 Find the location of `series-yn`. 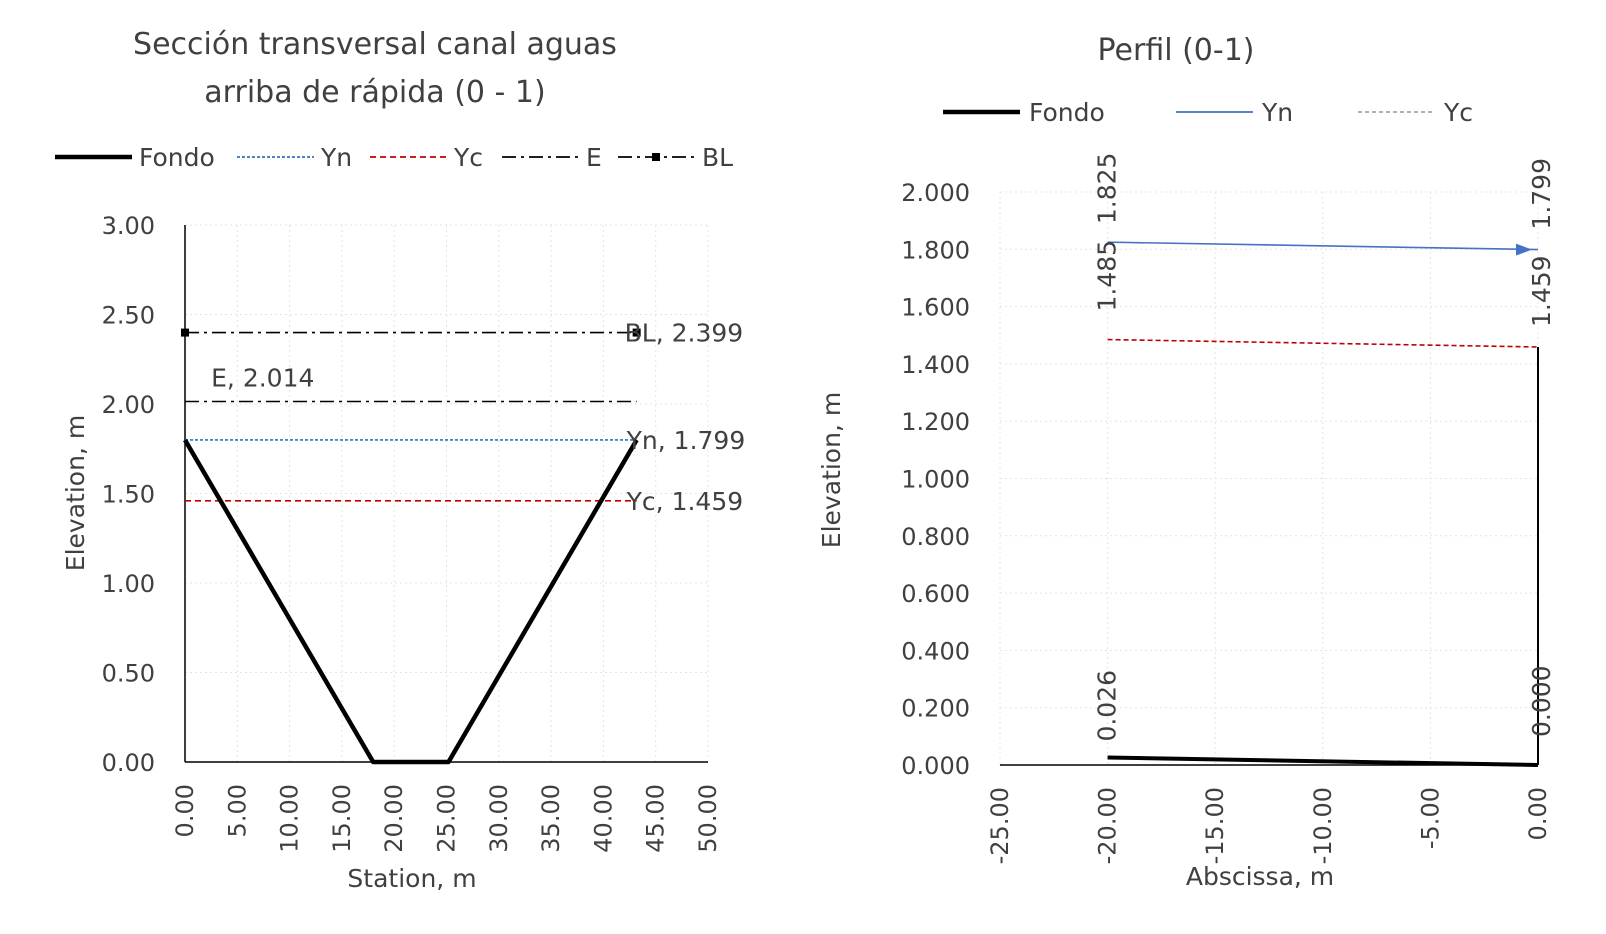

series-yn is located at coordinates (1323, 246).